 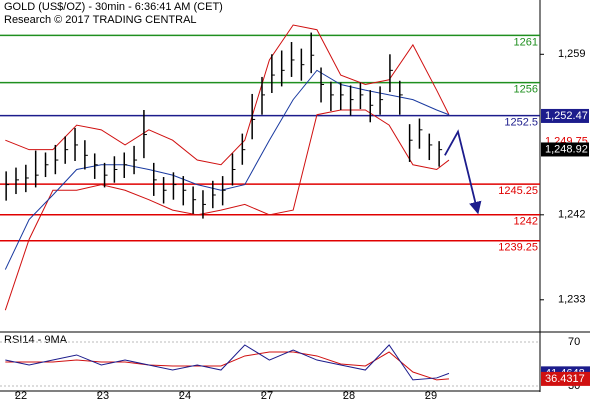 I want to click on level-label: 1239.25, so click(x=518, y=248).